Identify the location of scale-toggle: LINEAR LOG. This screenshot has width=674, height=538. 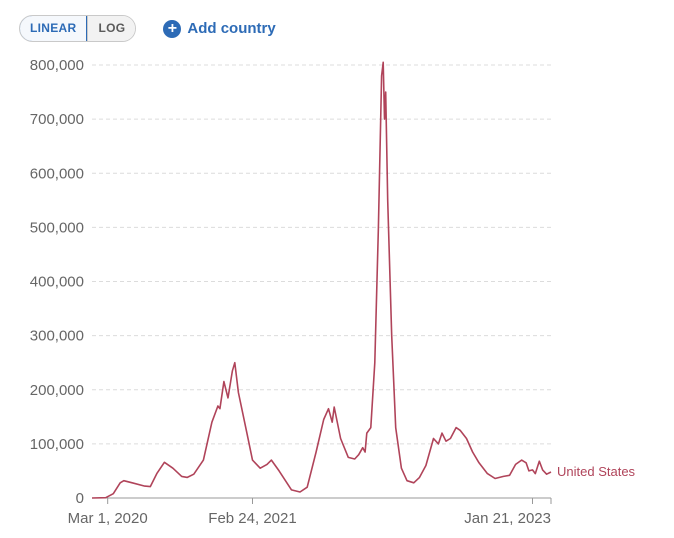
(78, 28).